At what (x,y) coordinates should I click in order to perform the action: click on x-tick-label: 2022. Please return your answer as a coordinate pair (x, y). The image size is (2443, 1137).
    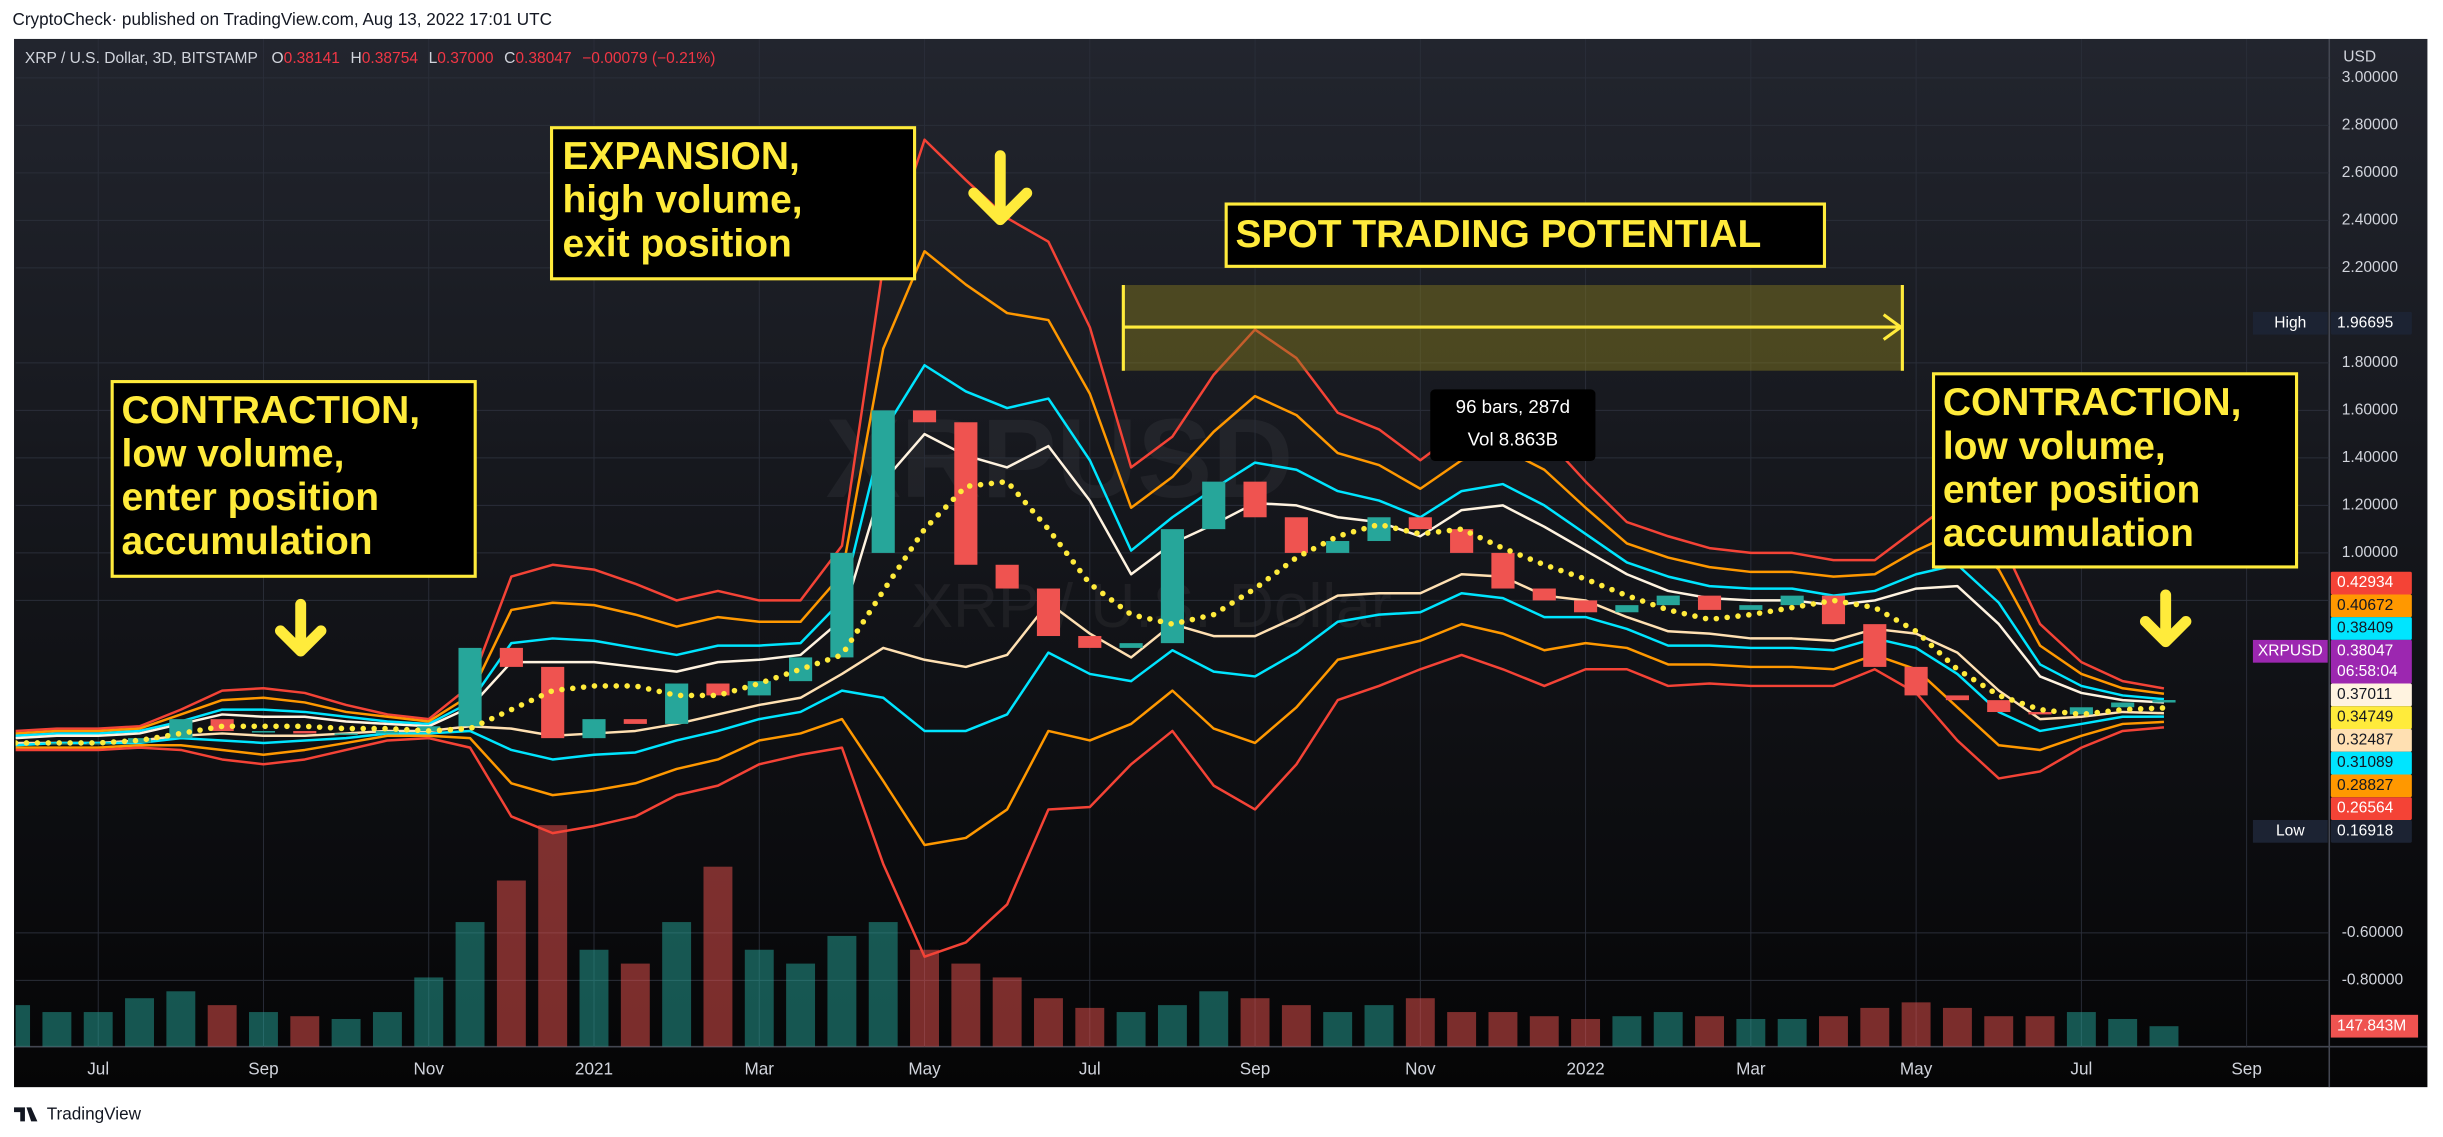
    Looking at the image, I should click on (1586, 1069).